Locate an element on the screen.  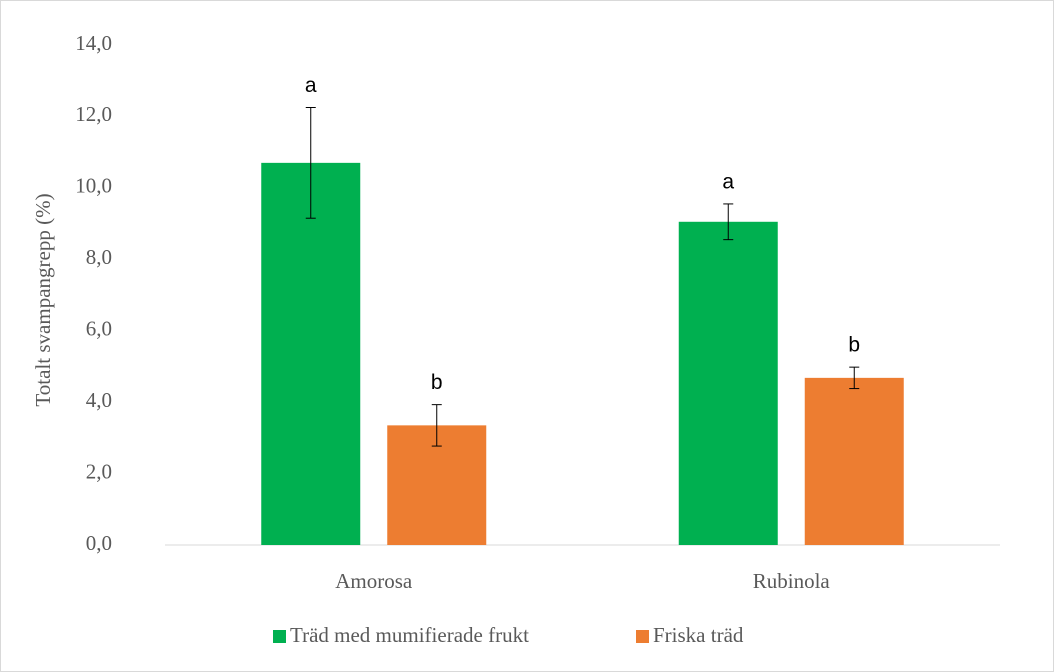
y-tick-label: 10,0 is located at coordinates (93, 186).